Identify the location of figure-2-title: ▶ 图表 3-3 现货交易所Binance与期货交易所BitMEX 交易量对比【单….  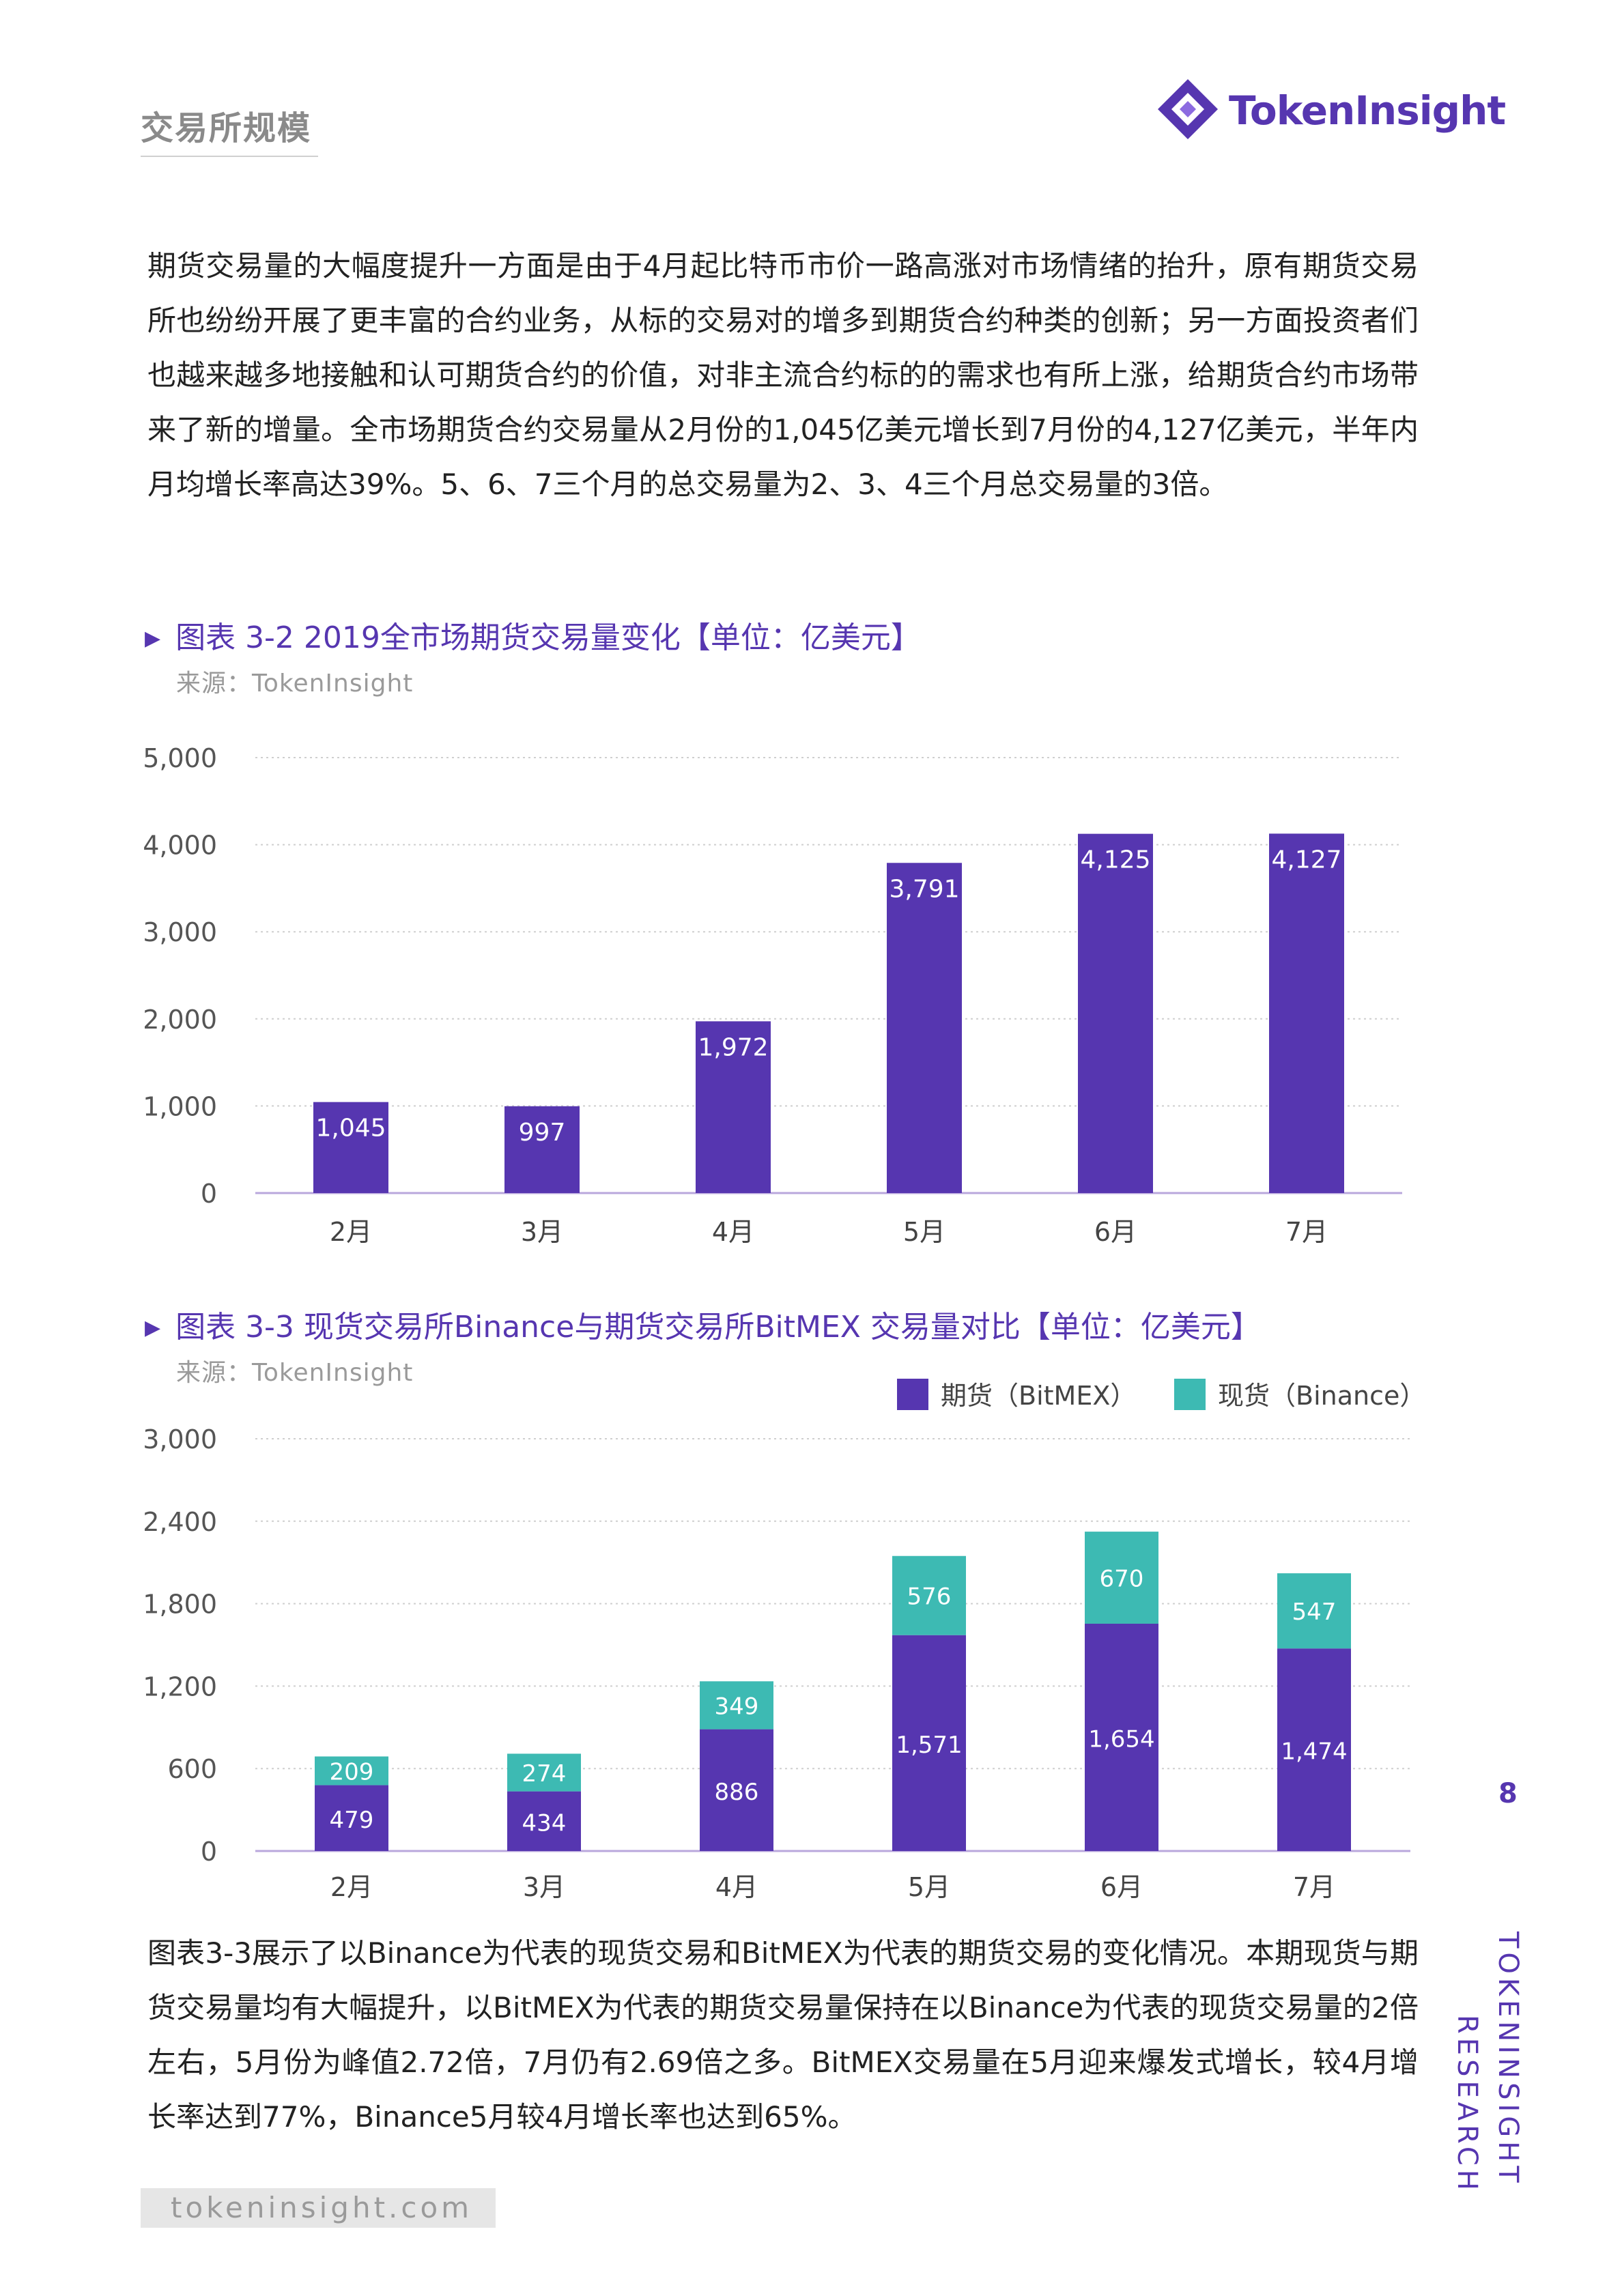
(703, 1324).